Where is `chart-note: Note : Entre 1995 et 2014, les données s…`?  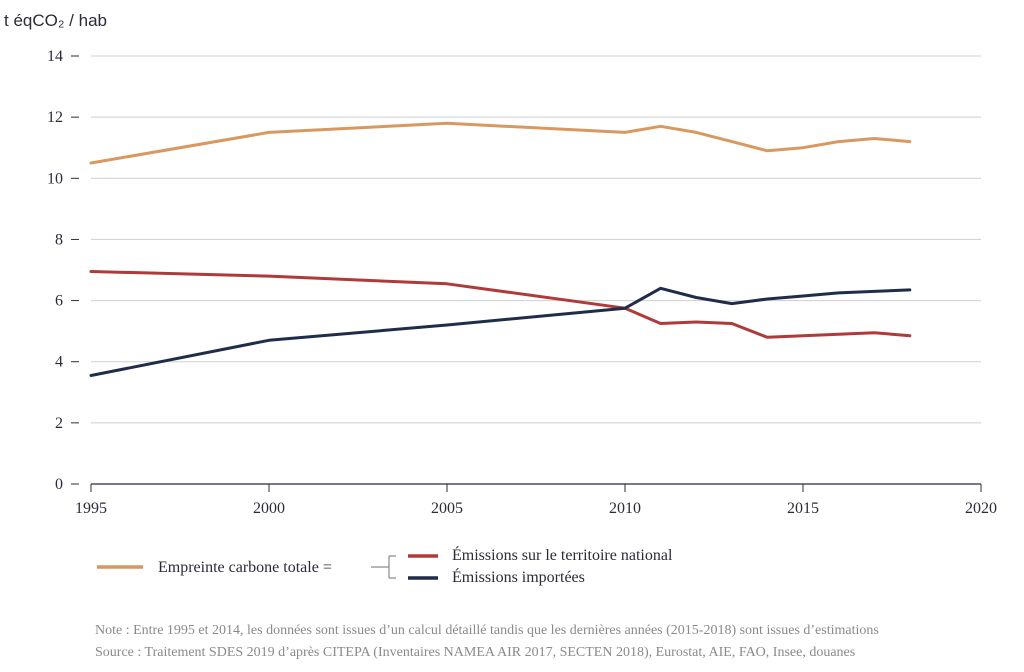
chart-note: Note : Entre 1995 et 2014, les données s… is located at coordinates (487, 630).